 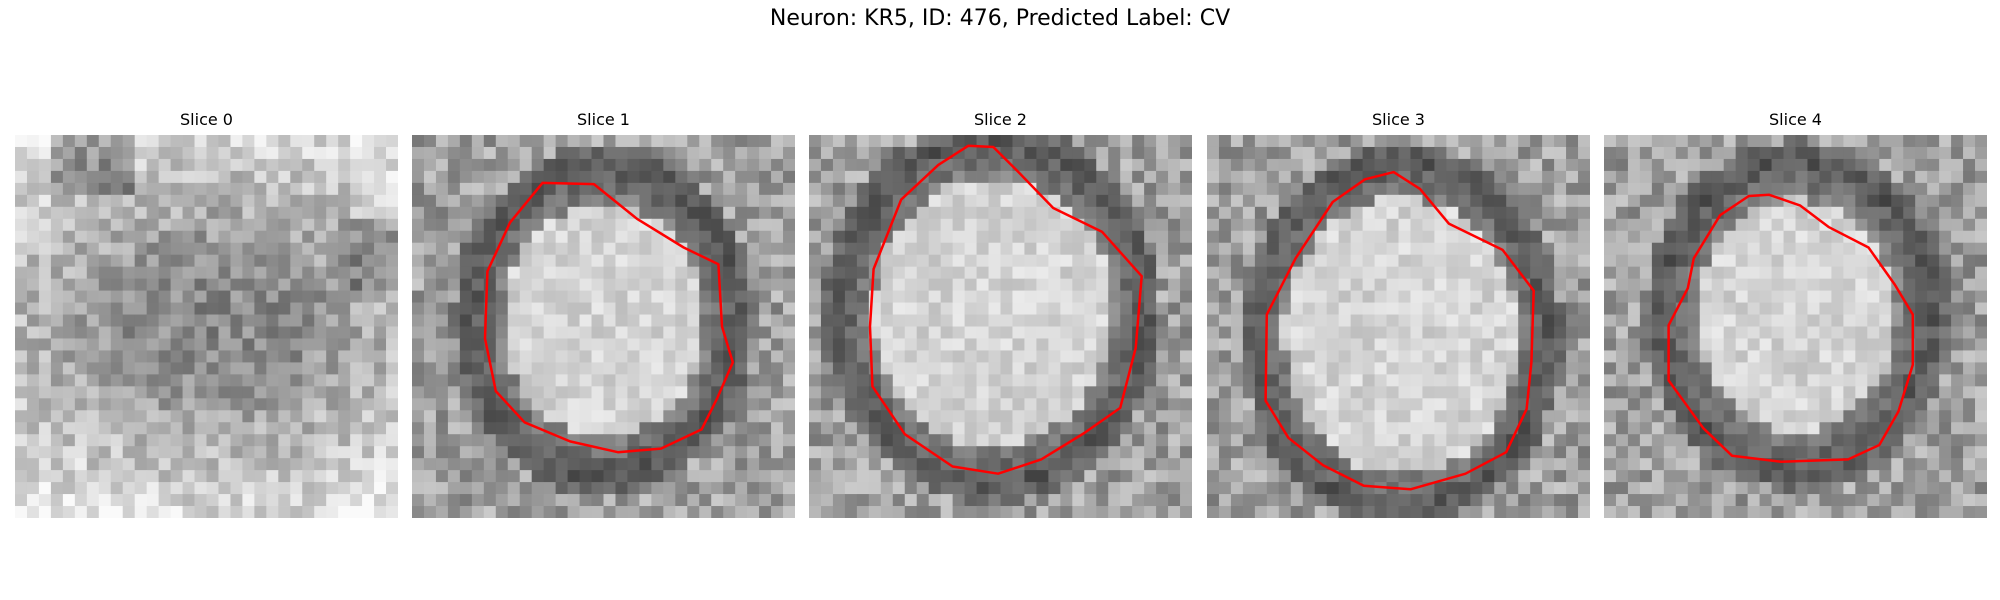 I want to click on slice-title: Slice 2, so click(x=1000, y=119).